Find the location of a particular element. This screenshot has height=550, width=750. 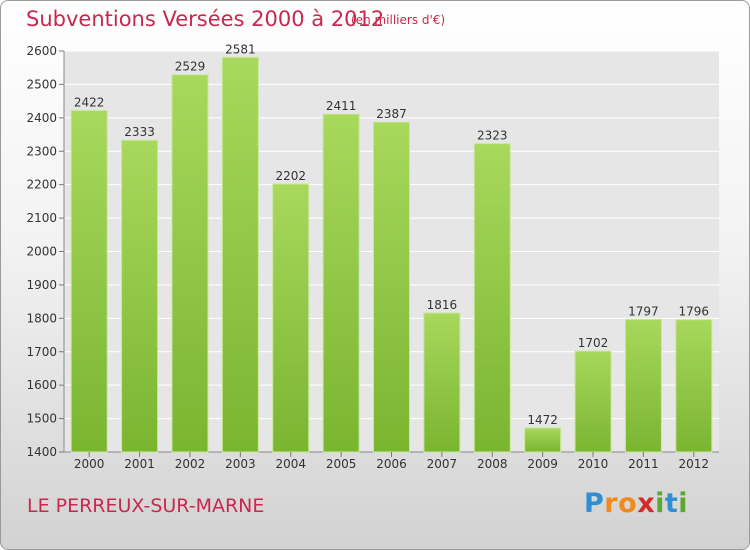

data-label-2000: 2422 is located at coordinates (89, 102).